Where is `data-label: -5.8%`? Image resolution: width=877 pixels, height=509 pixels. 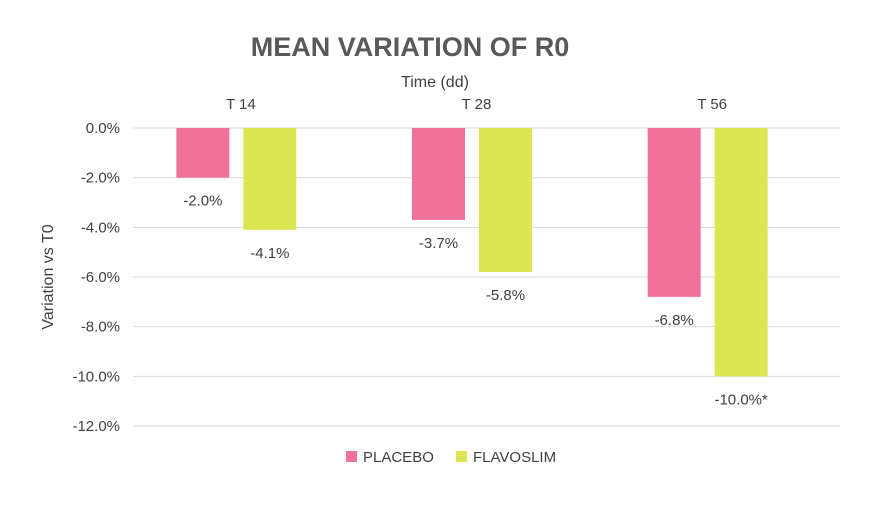 data-label: -5.8% is located at coordinates (505, 295).